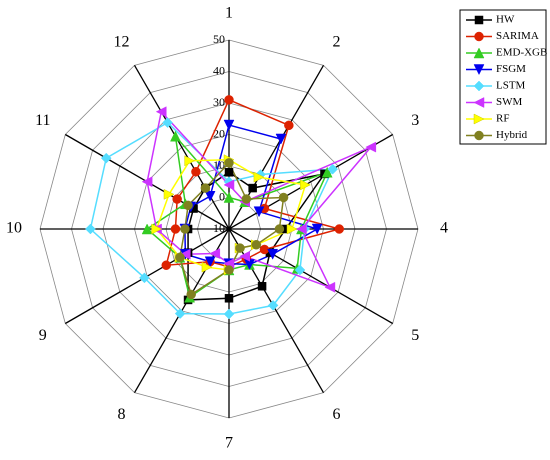 The image size is (550, 460). I want to click on legend-label: RF, so click(502, 119).